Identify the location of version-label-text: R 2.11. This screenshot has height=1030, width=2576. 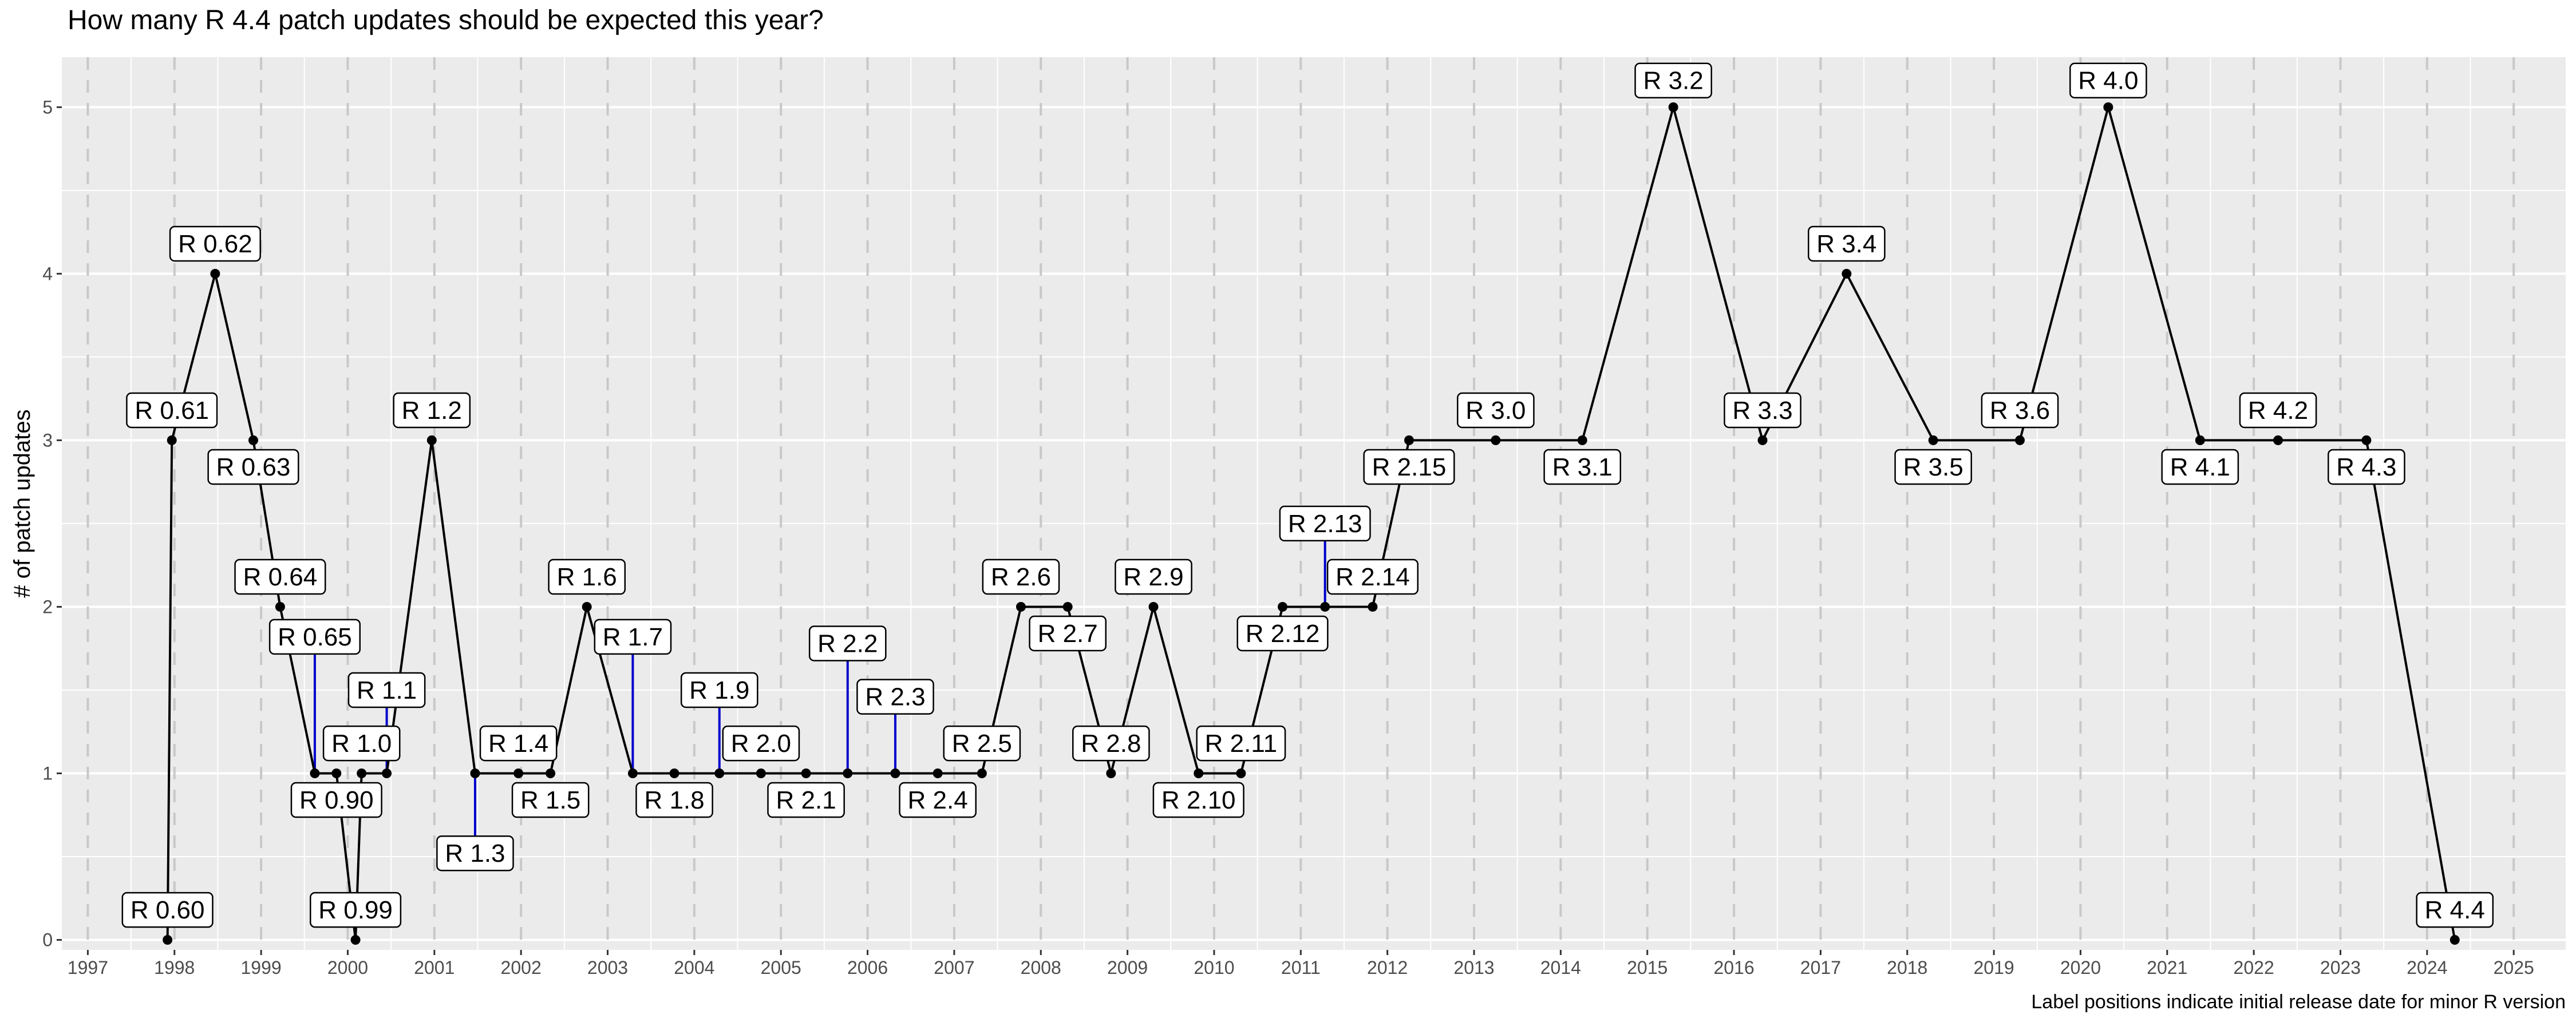
(1241, 744).